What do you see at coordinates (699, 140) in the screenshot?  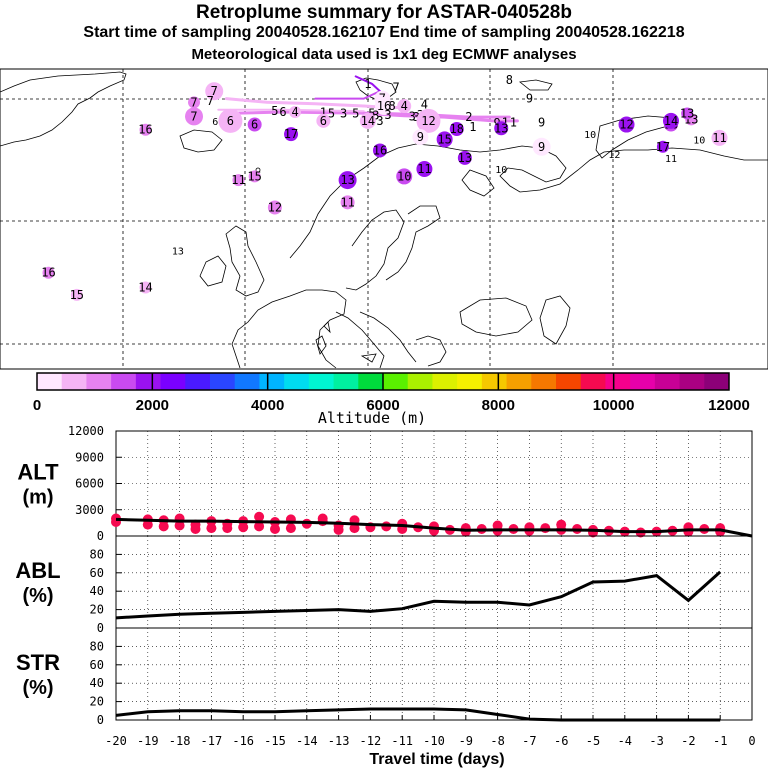 I see `centroid-label-53: 10` at bounding box center [699, 140].